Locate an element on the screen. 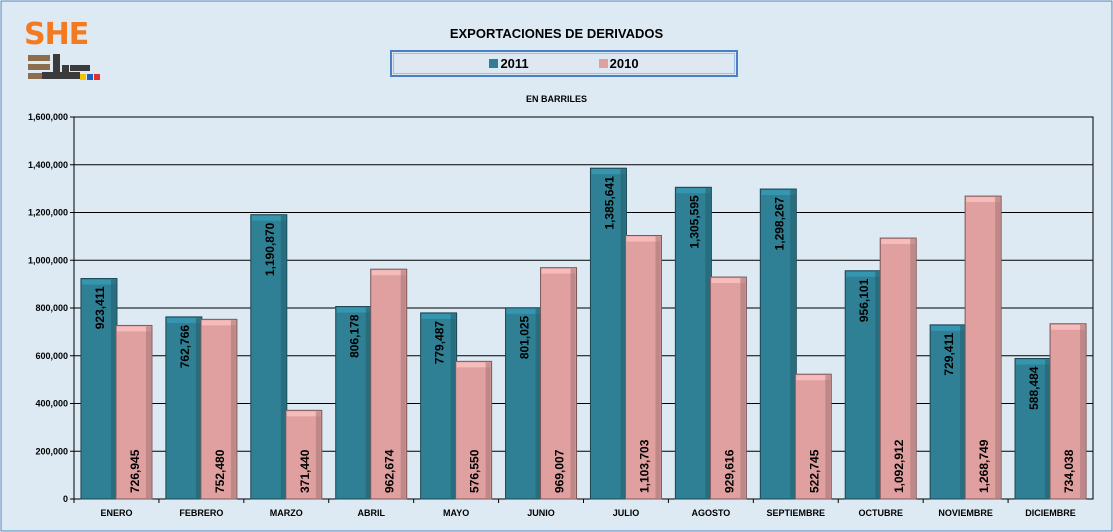 Image resolution: width=1113 pixels, height=532 pixels. bar-2011-junio is located at coordinates (524, 403).